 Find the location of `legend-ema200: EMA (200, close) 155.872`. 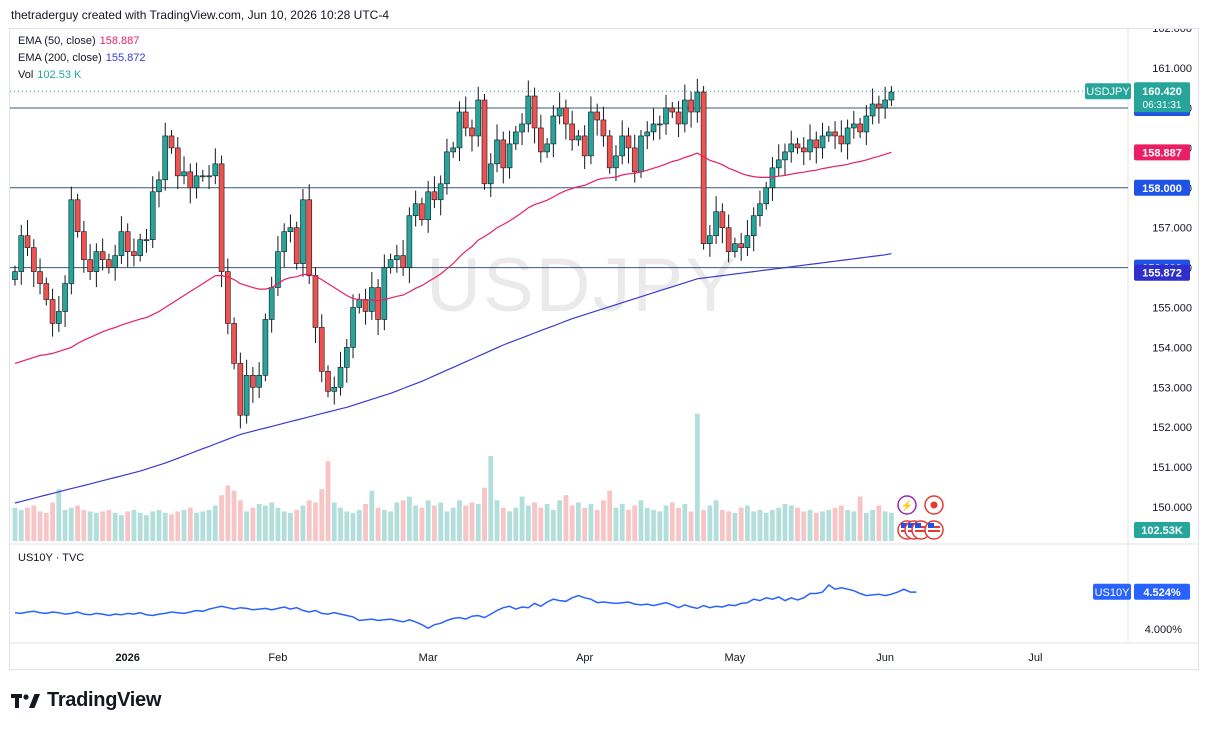

legend-ema200: EMA (200, close) 155.872 is located at coordinates (82, 58).